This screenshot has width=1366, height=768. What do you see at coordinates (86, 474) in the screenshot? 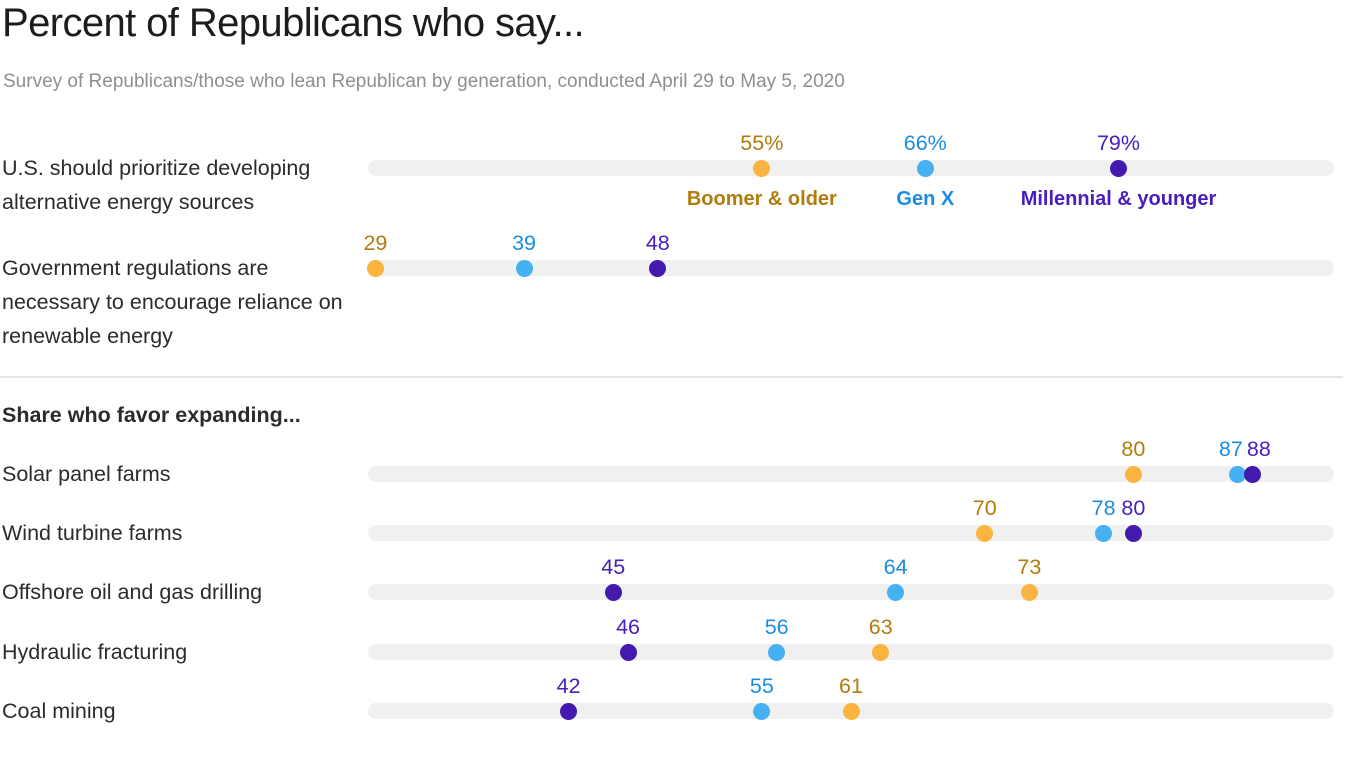
I see `row-label: Solar panel farms` at bounding box center [86, 474].